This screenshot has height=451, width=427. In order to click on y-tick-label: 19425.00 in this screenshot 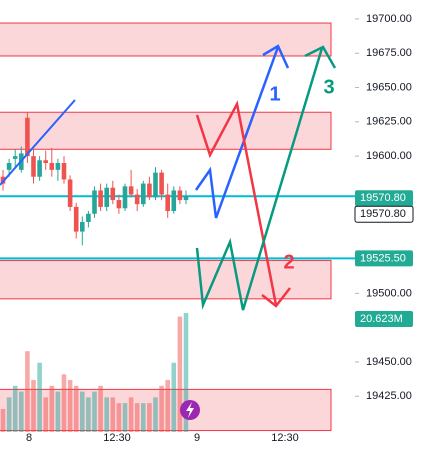, I will do `click(389, 396)`.